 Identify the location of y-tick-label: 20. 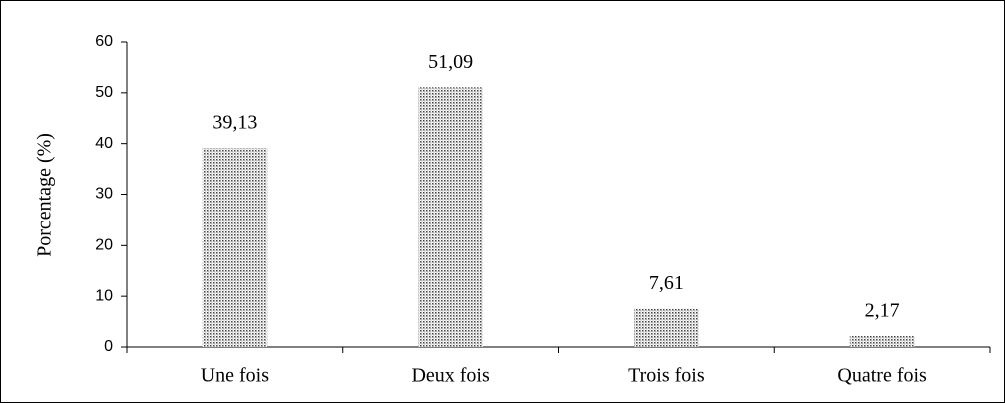
(104, 245).